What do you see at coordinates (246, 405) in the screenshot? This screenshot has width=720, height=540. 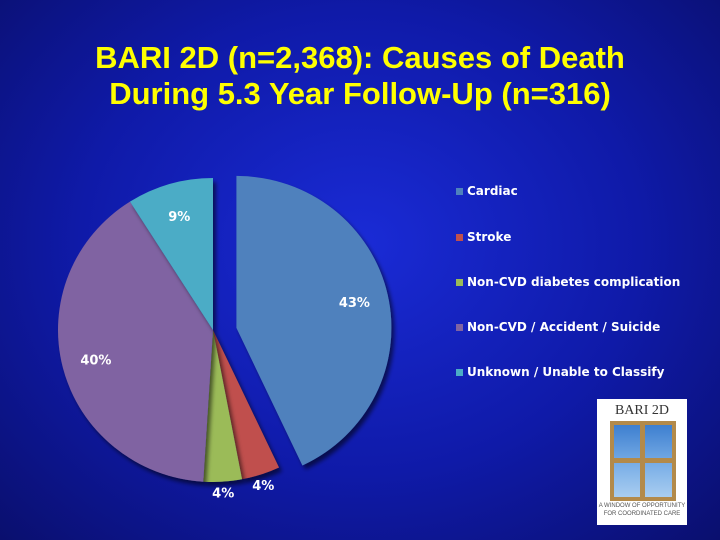 I see `slice-stroke` at bounding box center [246, 405].